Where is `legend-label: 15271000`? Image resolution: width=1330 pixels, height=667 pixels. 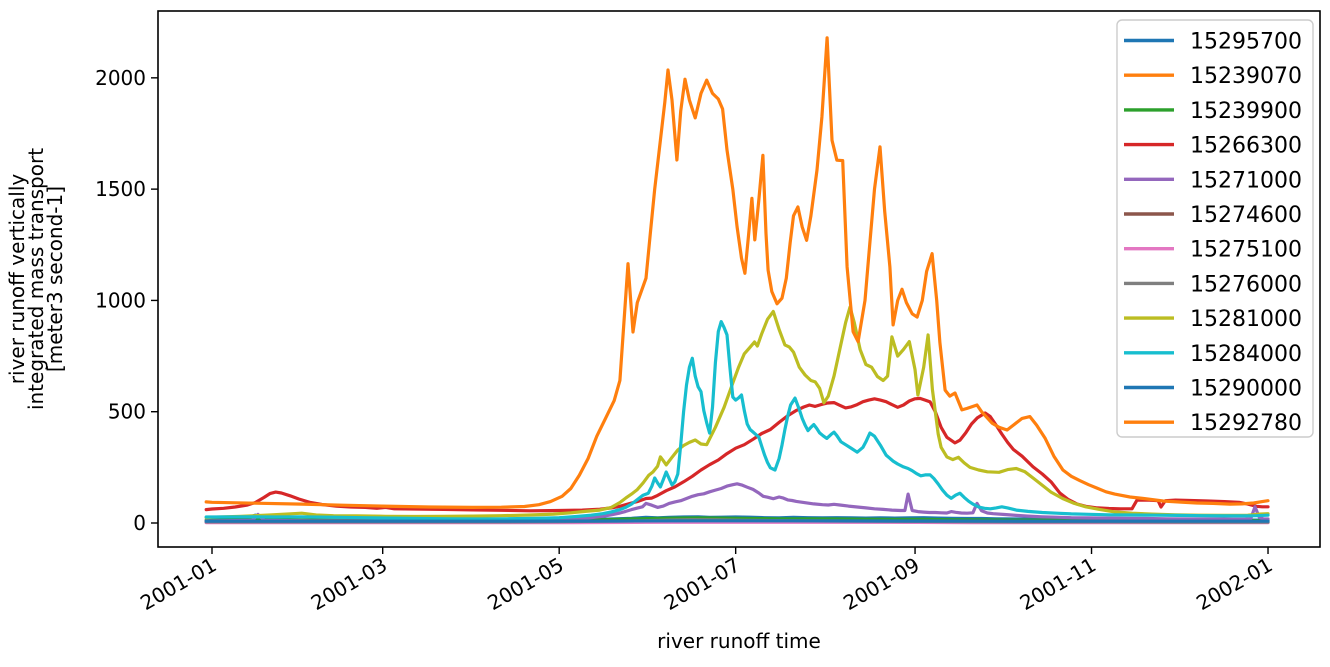
legend-label: 15271000 is located at coordinates (1246, 180).